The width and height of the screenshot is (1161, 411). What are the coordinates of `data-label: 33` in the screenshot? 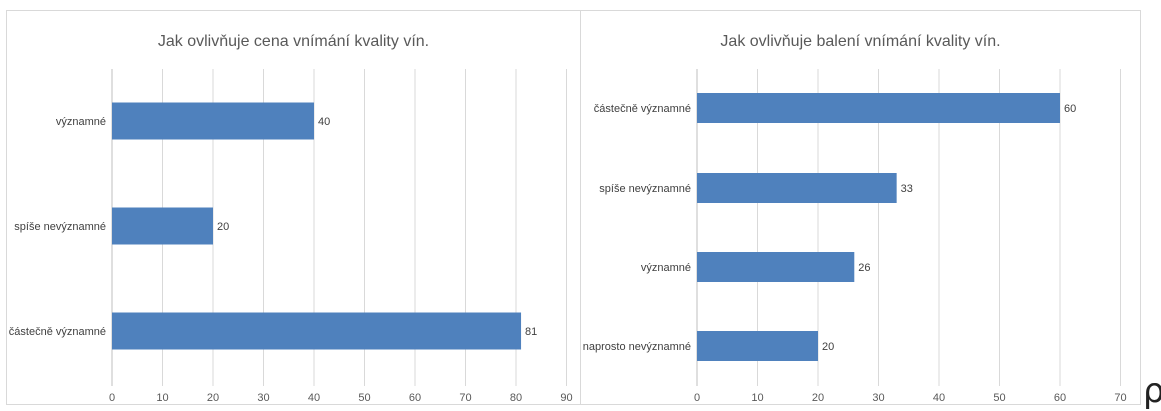 It's located at (907, 189).